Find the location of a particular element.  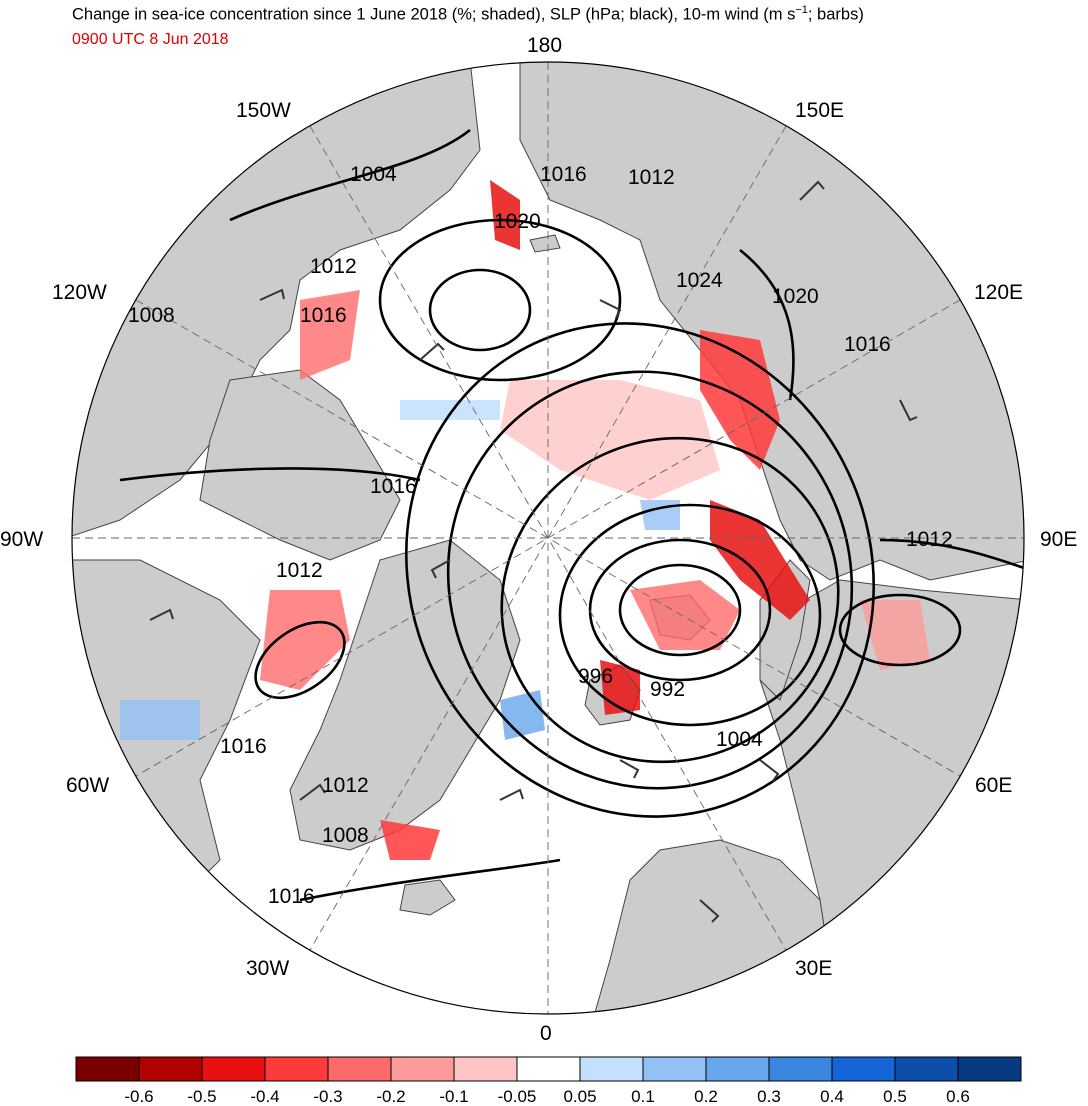

colorbar-tick-label: -0.1 is located at coordinates (453, 1096).